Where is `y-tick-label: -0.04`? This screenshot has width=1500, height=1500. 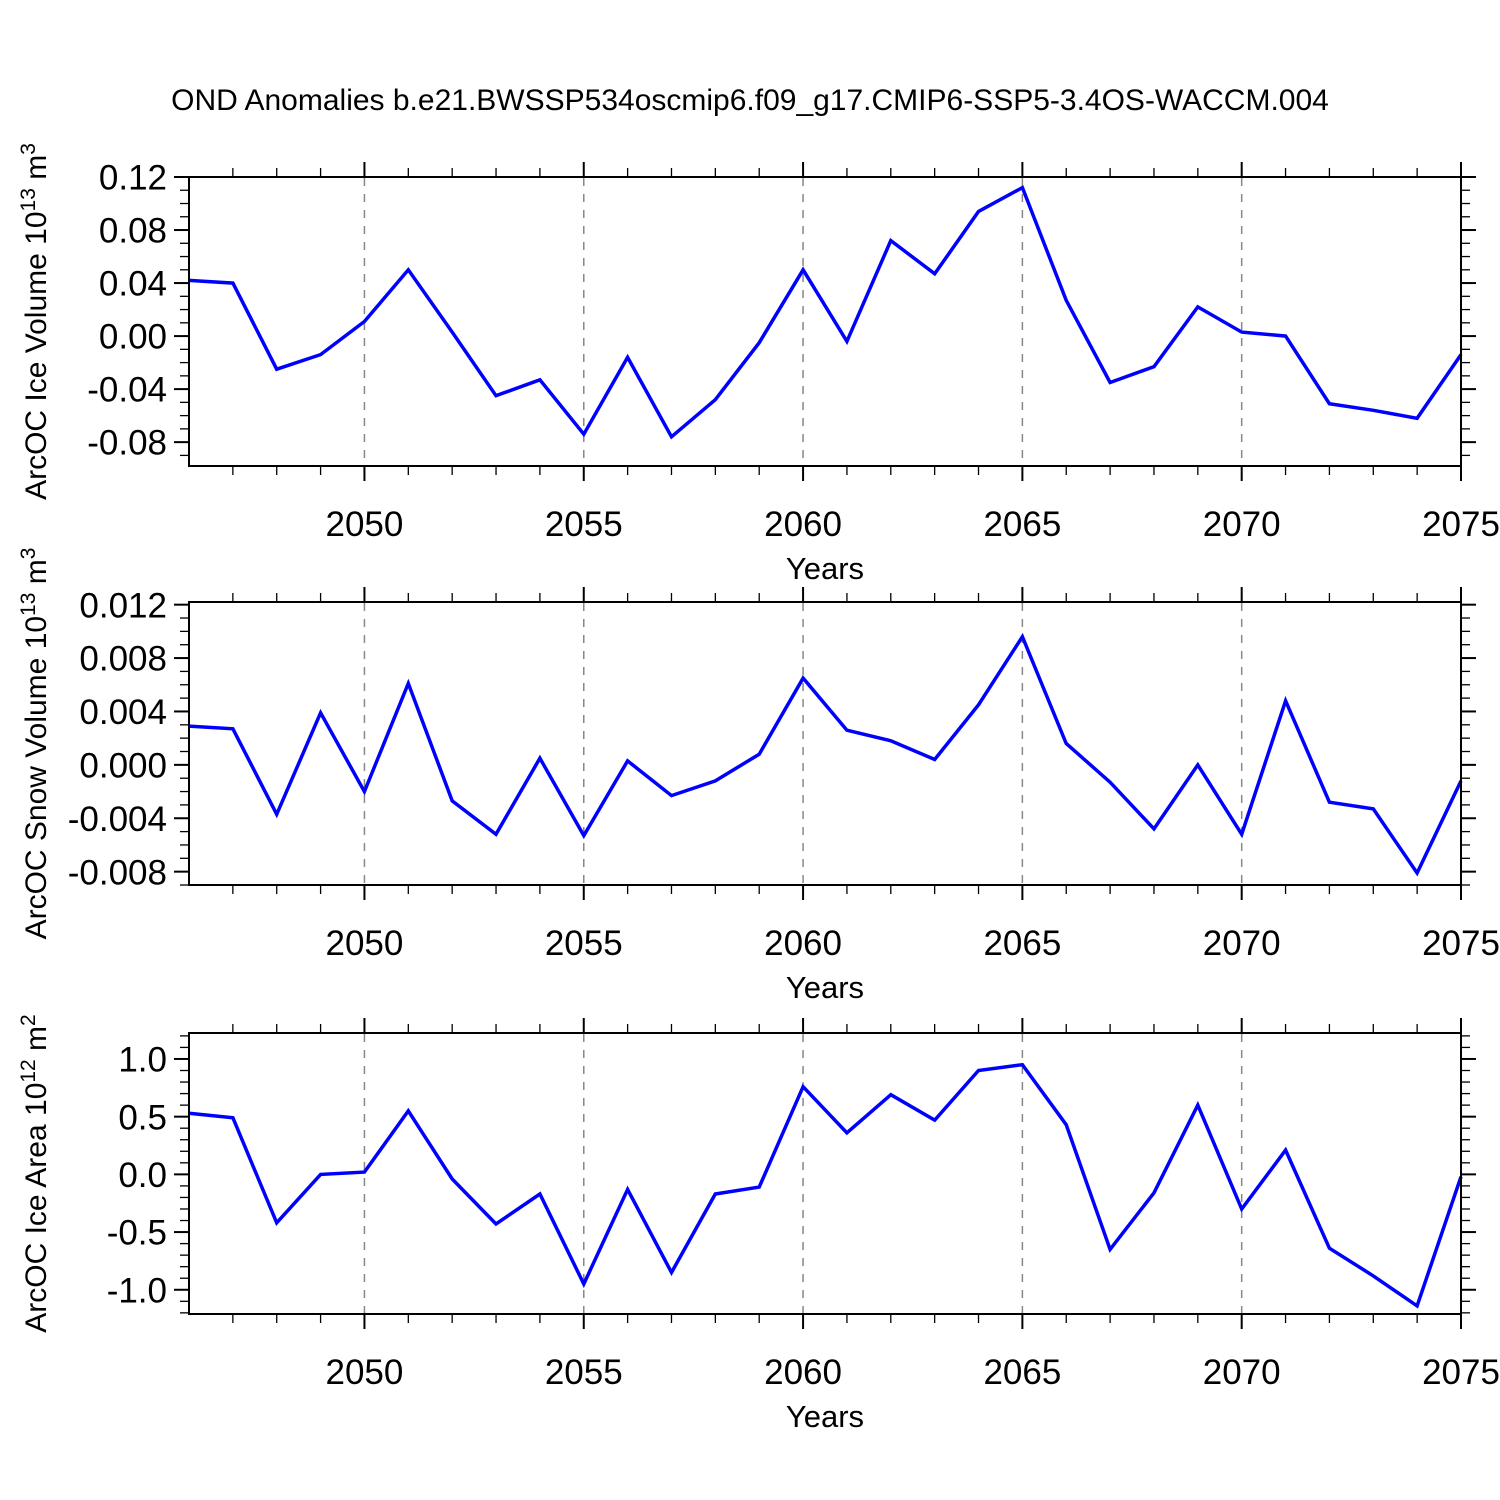 y-tick-label: -0.04 is located at coordinates (127, 390).